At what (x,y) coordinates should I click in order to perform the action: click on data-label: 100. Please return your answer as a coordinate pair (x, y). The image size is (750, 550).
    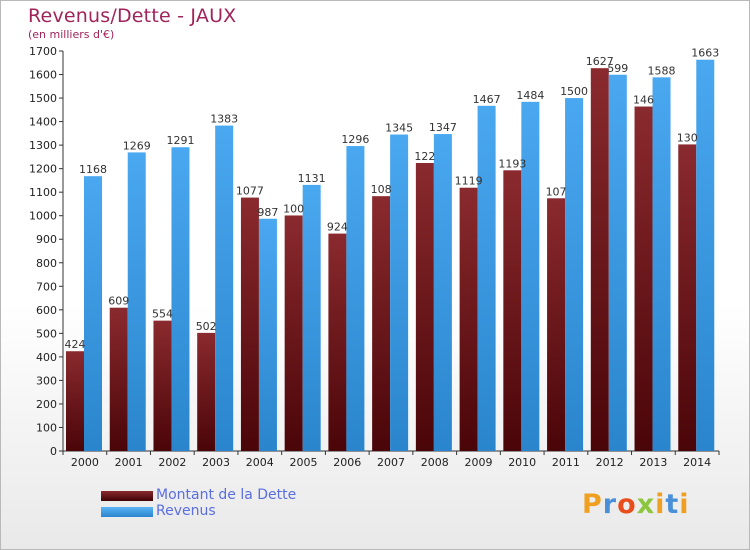
    Looking at the image, I should click on (293, 208).